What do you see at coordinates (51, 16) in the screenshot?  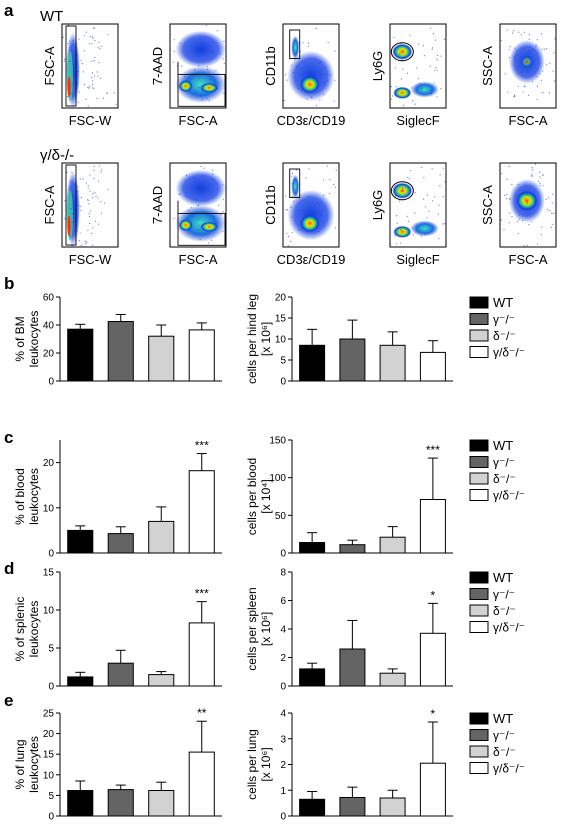 I see `flow-genotype-label: WT` at bounding box center [51, 16].